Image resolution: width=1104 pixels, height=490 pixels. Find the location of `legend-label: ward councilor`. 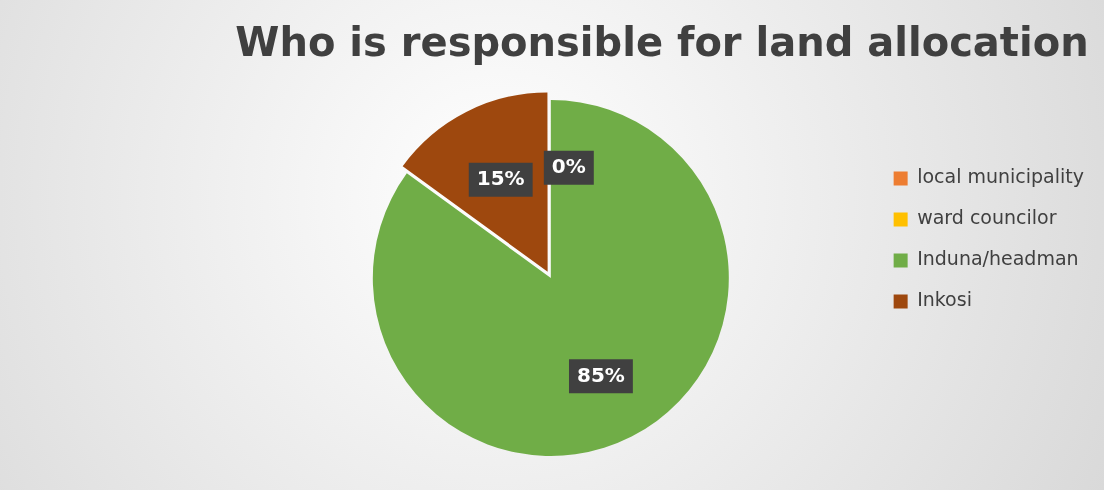

legend-label: ward councilor is located at coordinates (987, 217).